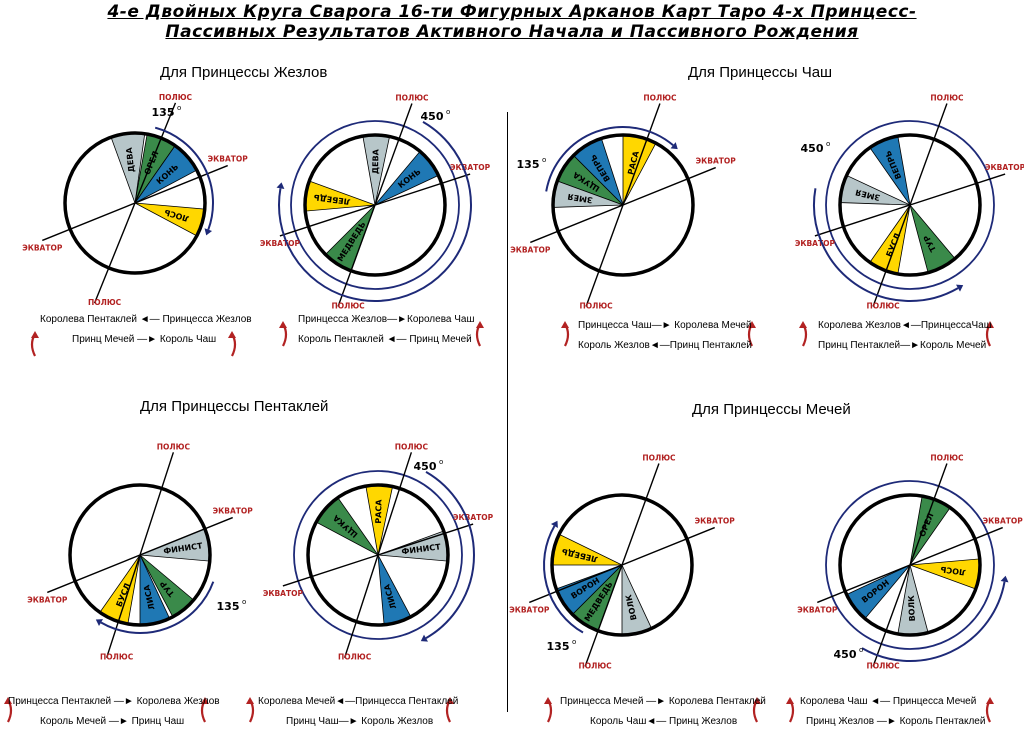 This screenshot has height=733, width=1024. I want to click on pole-label-top-3: ПОЛЮС, so click(947, 98).